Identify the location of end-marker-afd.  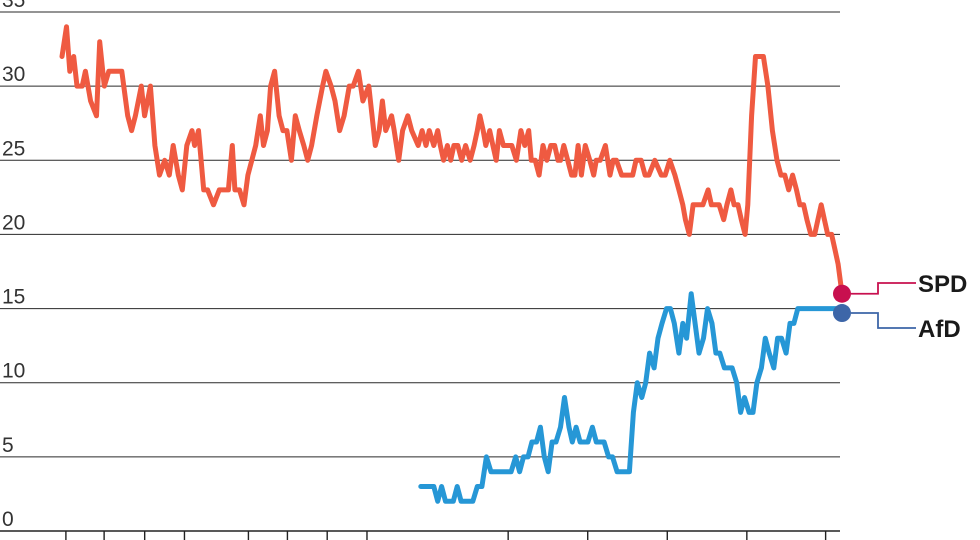
(842, 313).